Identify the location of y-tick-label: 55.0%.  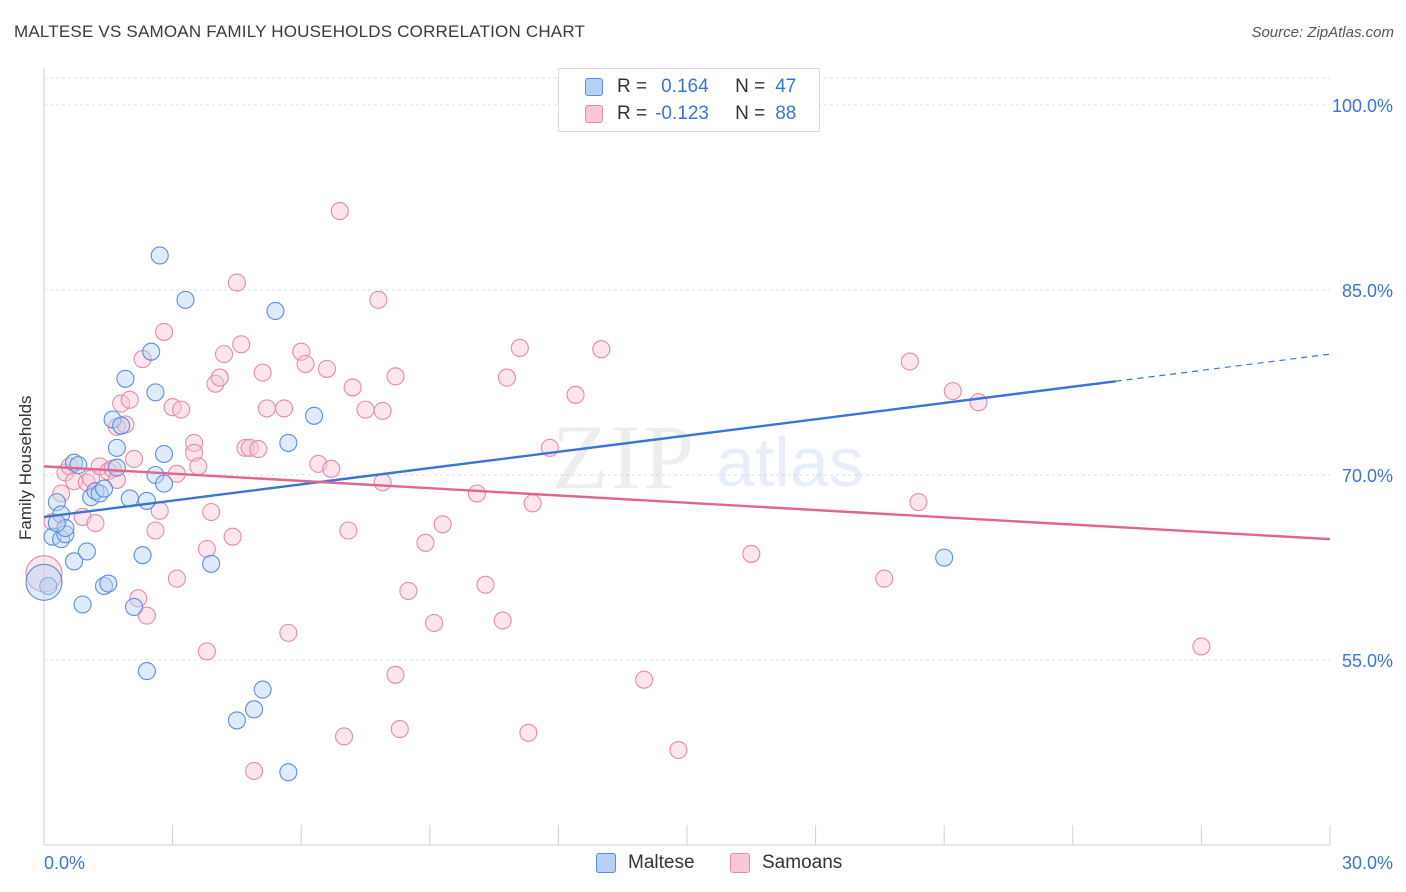
(1367, 661).